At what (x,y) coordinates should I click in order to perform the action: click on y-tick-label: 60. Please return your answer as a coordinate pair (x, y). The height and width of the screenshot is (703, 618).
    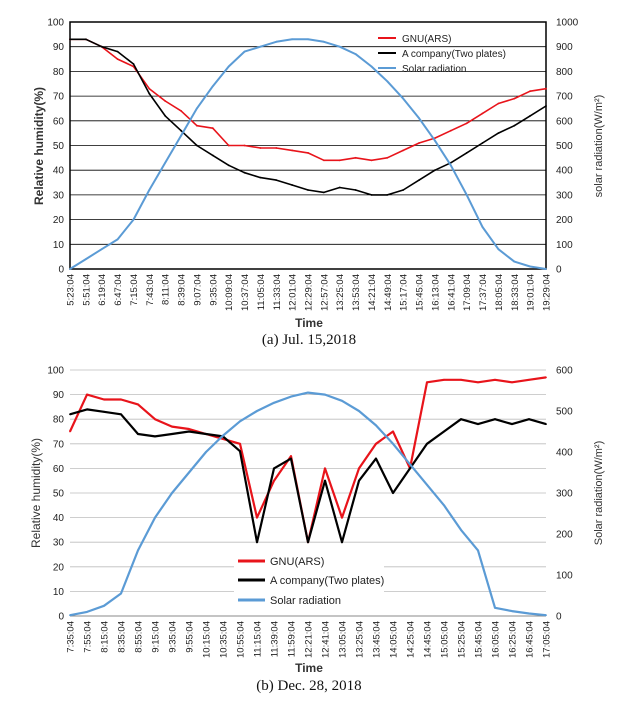
    Looking at the image, I should click on (59, 469).